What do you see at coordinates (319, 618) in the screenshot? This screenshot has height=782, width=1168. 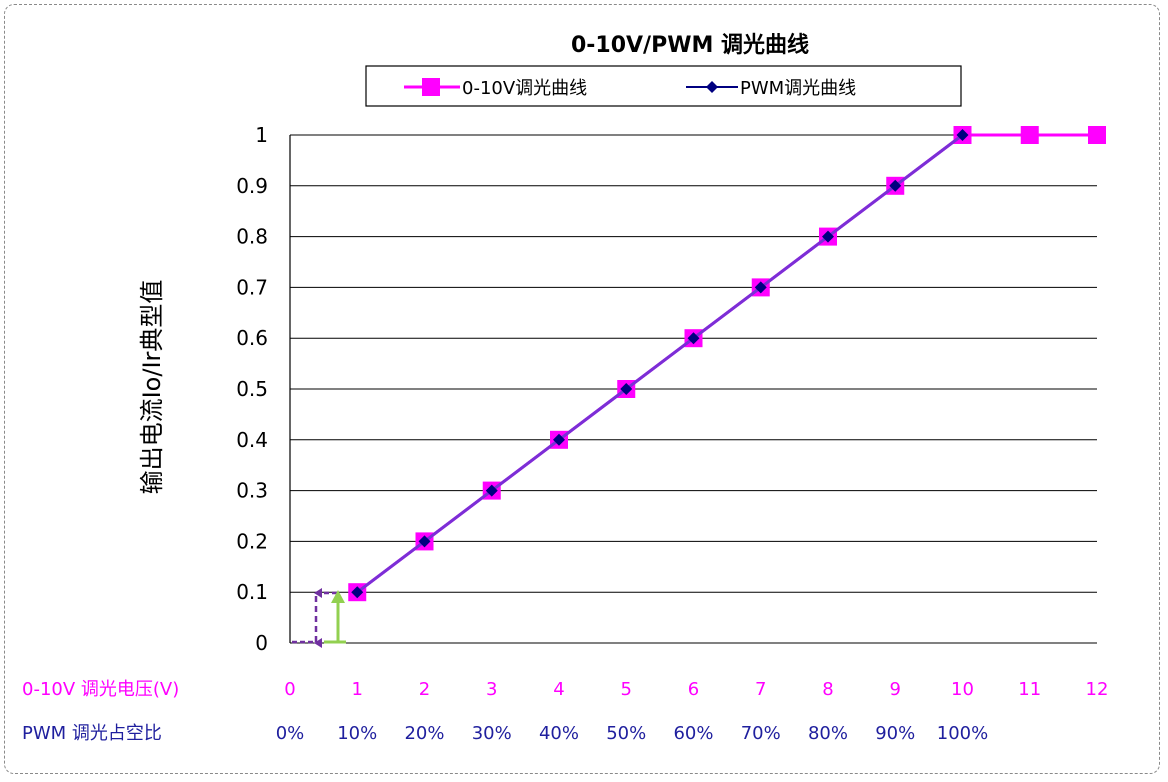 I see `origin-annotations` at bounding box center [319, 618].